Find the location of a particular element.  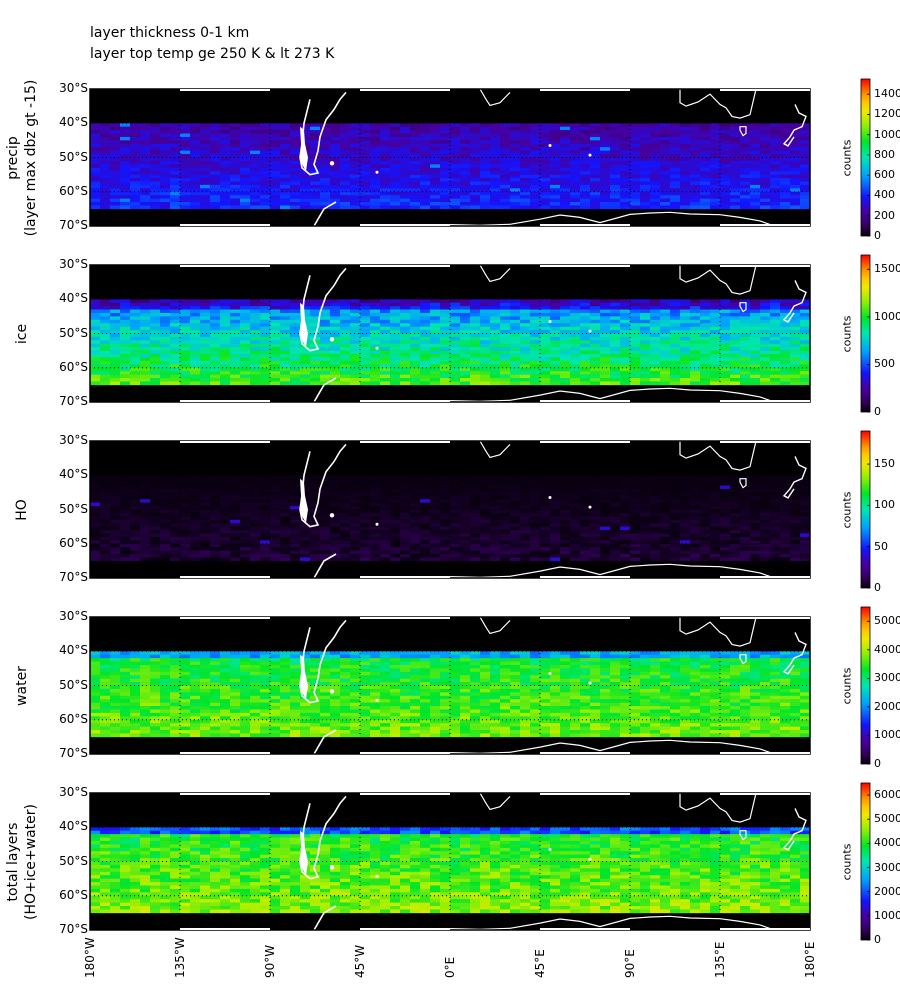

lon-tick-label: 180°E is located at coordinates (810, 960).